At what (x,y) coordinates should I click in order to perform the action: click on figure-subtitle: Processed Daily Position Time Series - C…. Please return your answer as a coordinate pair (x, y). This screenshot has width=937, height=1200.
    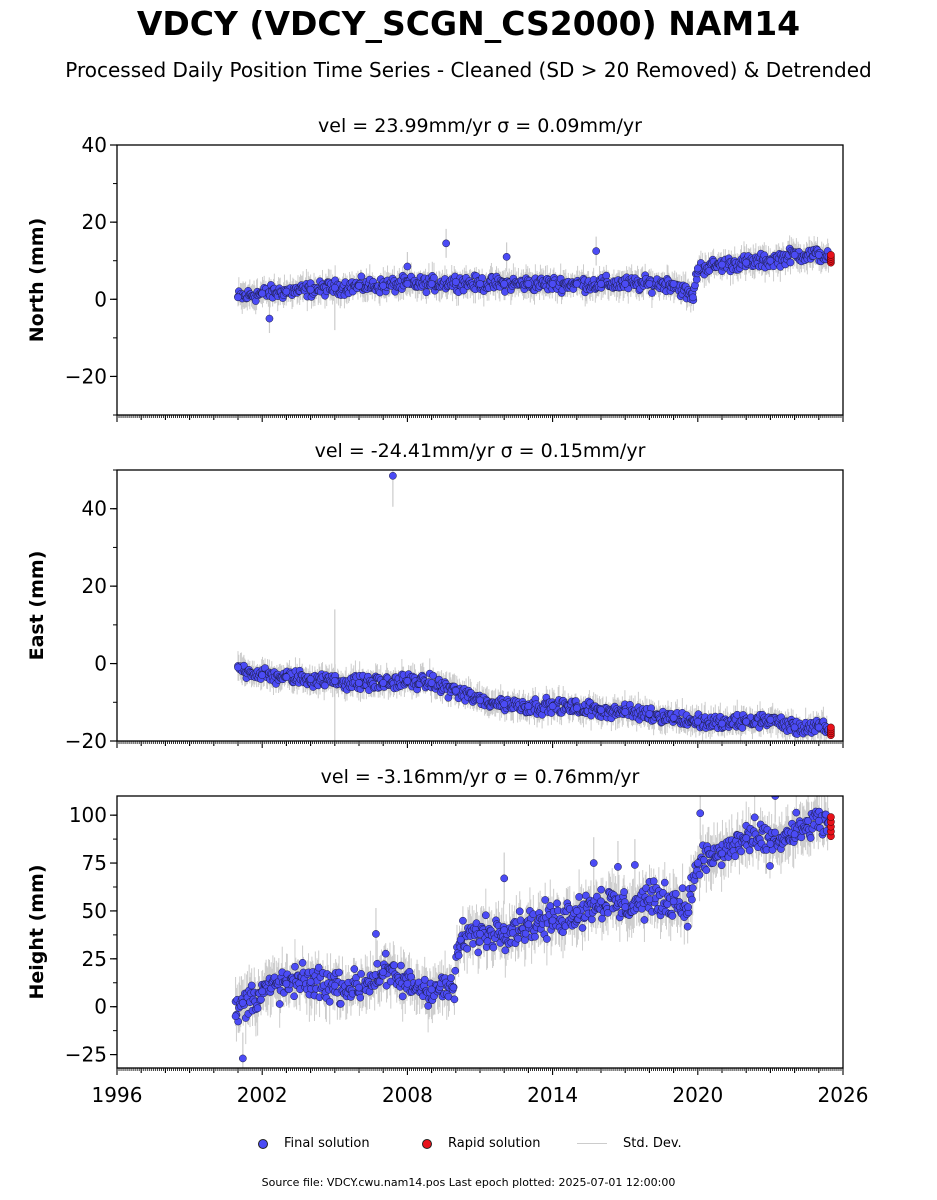
    Looking at the image, I should click on (468, 70).